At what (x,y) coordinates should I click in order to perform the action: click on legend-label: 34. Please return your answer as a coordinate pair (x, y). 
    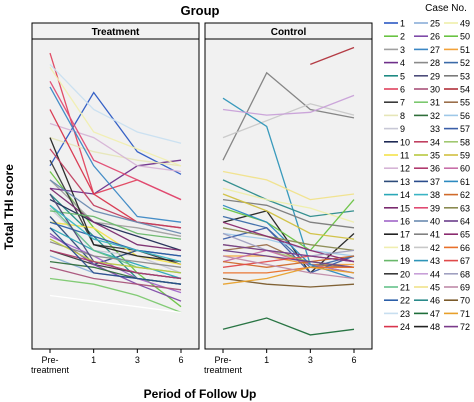
    Looking at the image, I should click on (435, 142).